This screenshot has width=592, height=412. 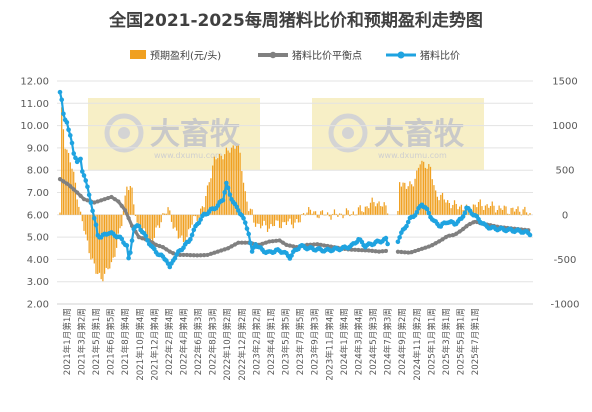 I want to click on x-tick-label: 2023年5月第5周, so click(x=286, y=341).